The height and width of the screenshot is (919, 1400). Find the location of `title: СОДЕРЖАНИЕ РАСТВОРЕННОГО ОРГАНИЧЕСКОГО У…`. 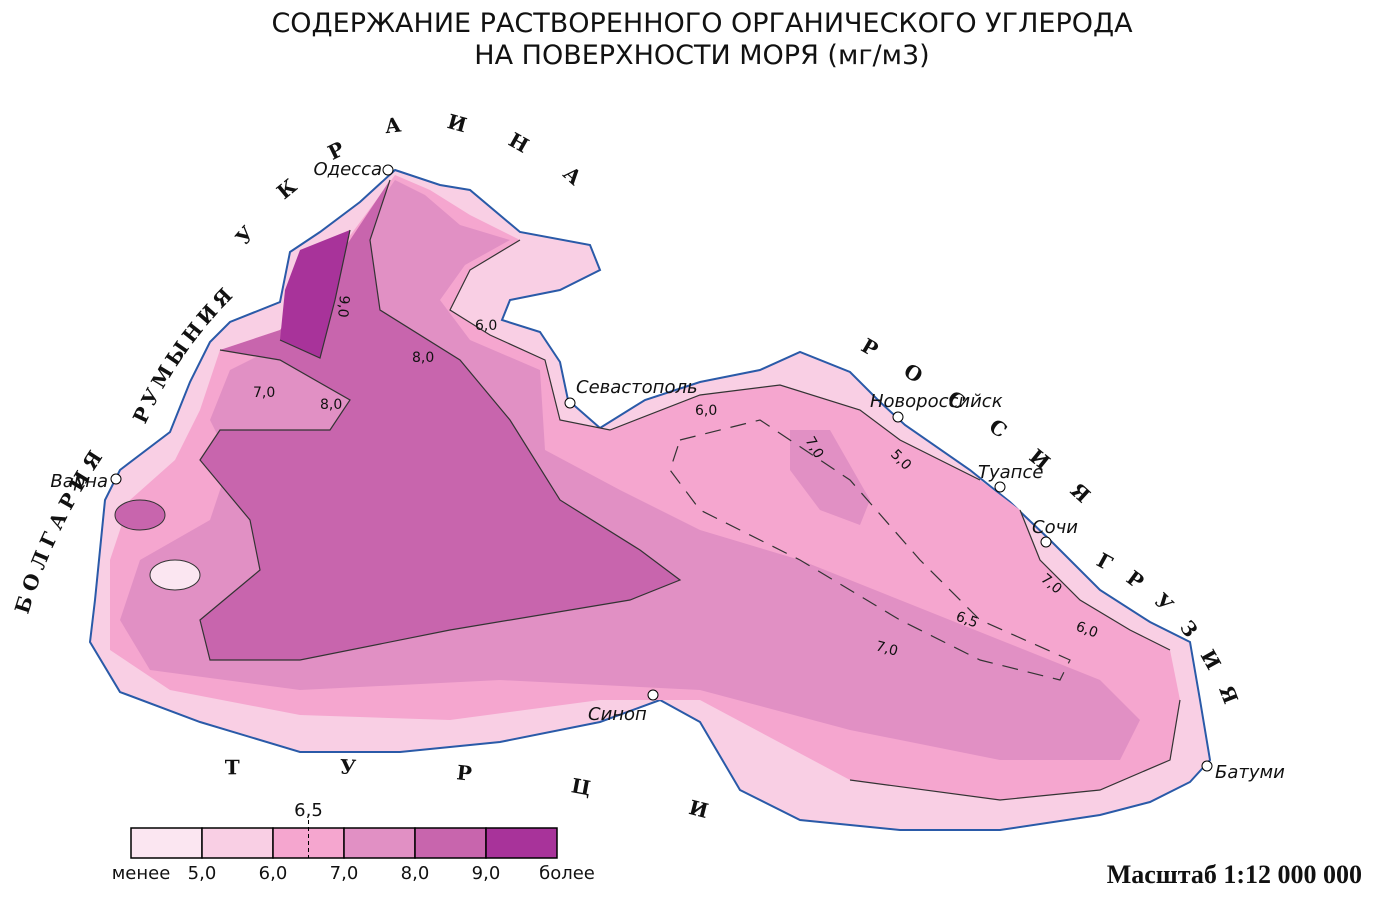

title: СОДЕРЖАНИЕ РАСТВОРЕННОГО ОРГАНИЧЕСКОГО У… is located at coordinates (702, 23).